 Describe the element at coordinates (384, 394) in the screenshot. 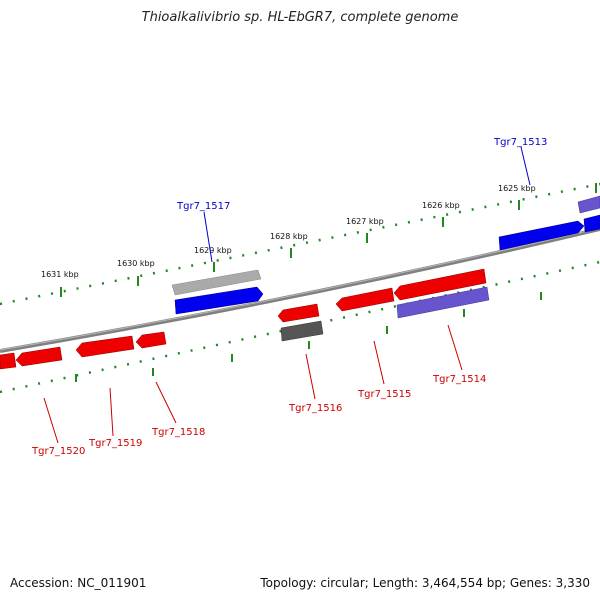

I see `label-tgr7-1515: Tgr7_1515` at that location.